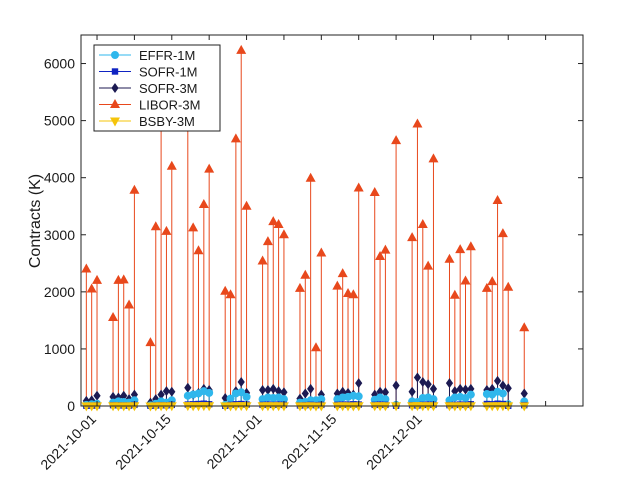  What do you see at coordinates (115, 103) in the screenshot?
I see `legend-marker-libor-3m` at bounding box center [115, 103].